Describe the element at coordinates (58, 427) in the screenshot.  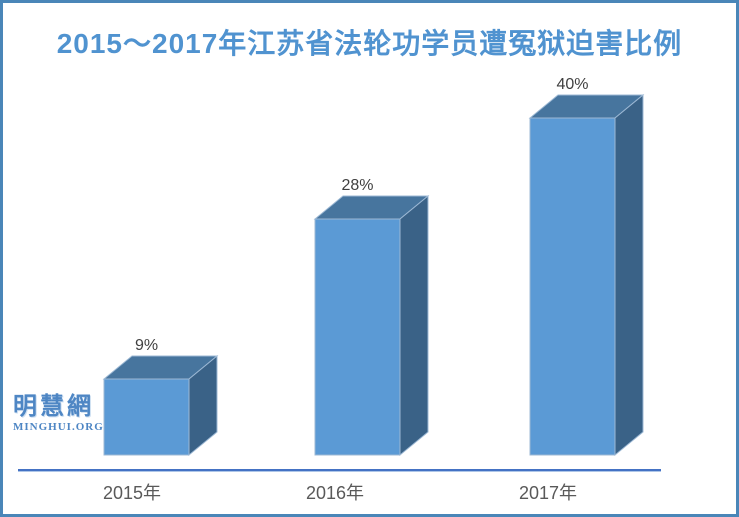
I see `watermark-url-text: MINGHUI.ORG` at that location.